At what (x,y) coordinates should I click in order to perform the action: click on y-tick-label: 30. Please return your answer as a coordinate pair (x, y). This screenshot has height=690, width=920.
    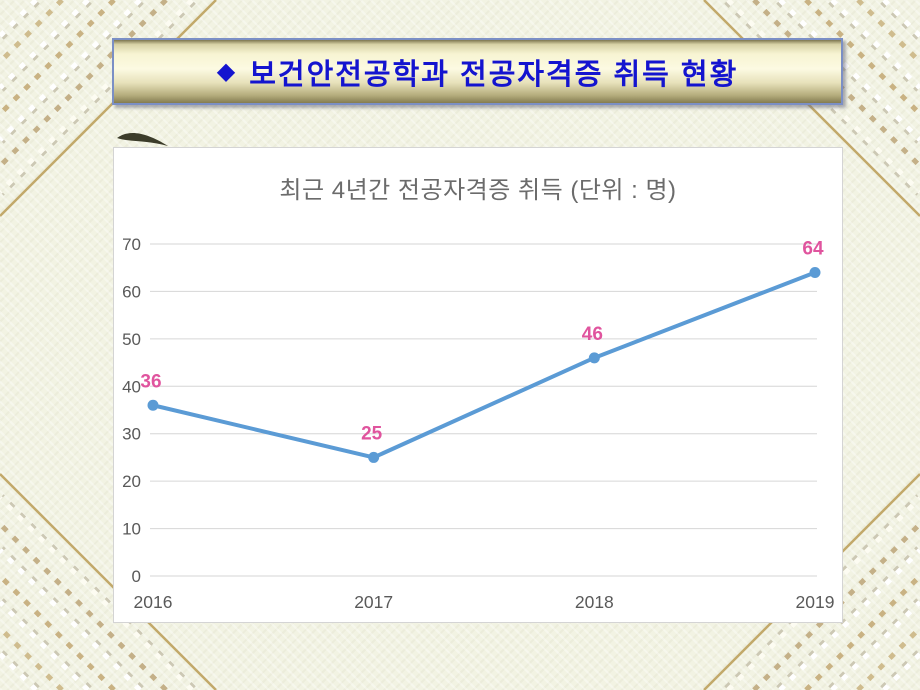
    Looking at the image, I should click on (131, 434).